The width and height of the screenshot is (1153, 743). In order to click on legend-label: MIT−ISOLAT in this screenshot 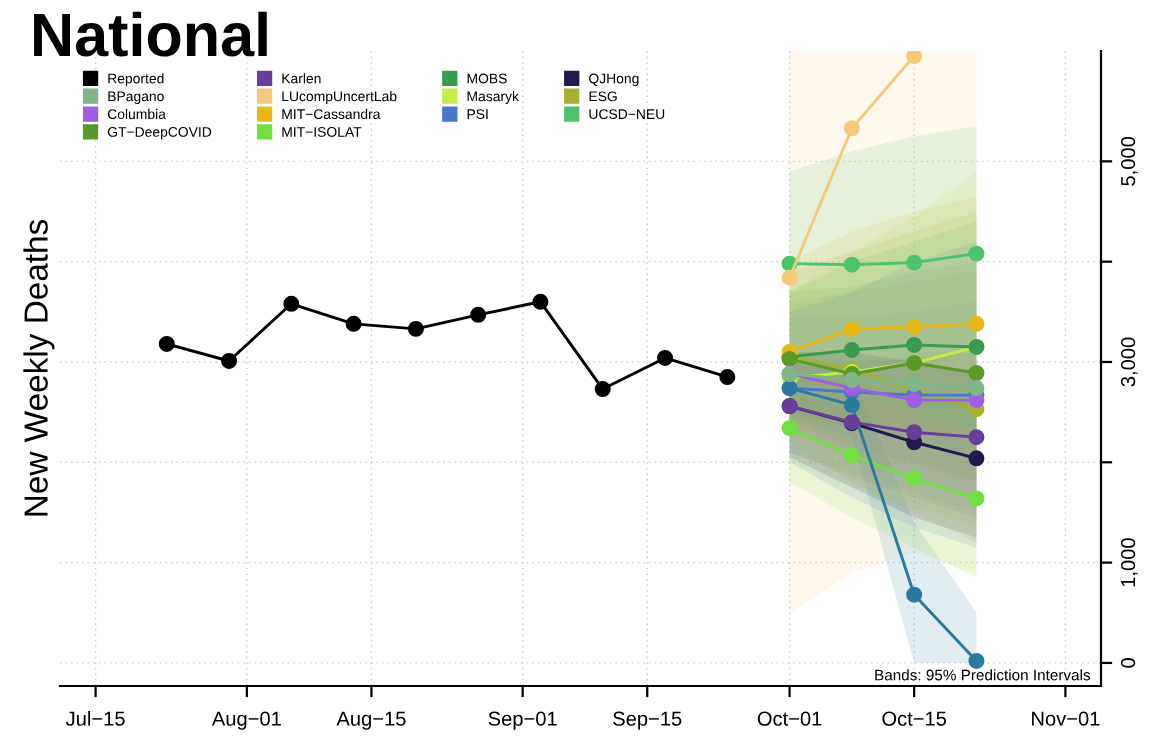, I will do `click(322, 132)`.